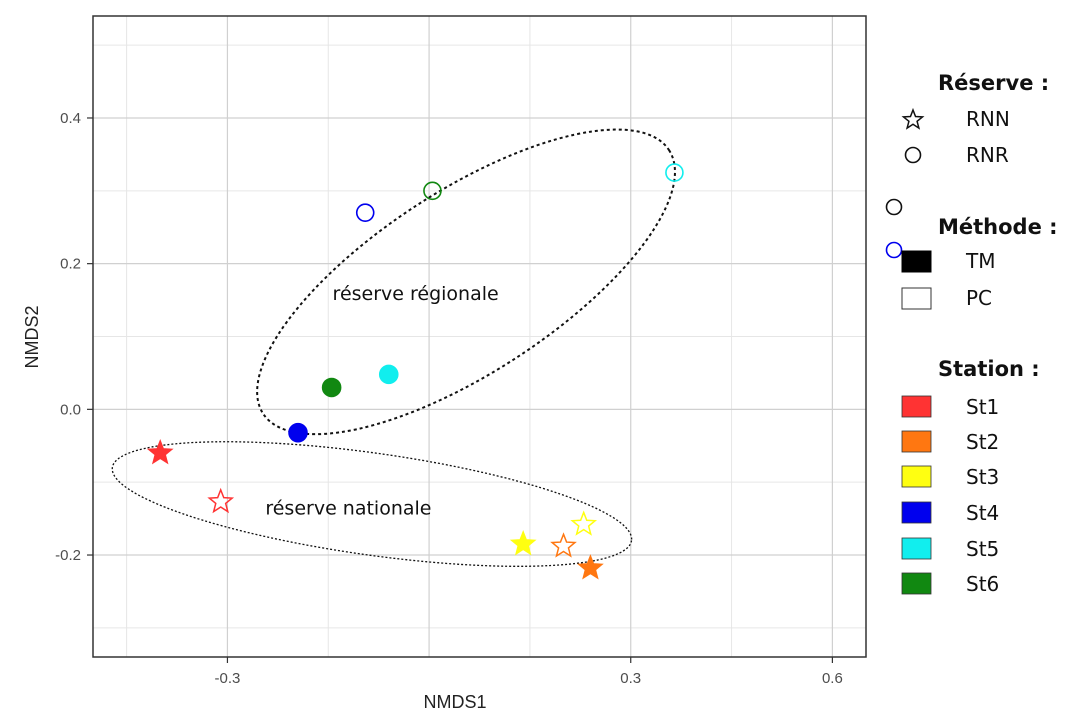 The width and height of the screenshot is (1075, 720). Describe the element at coordinates (987, 155) in the screenshot. I see `legend-reserve-label-rnr: RNR` at that location.